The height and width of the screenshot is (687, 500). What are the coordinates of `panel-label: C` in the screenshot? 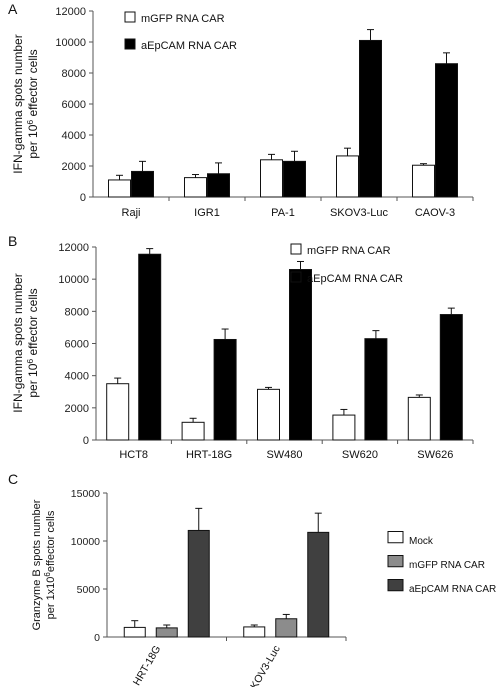 It's located at (13, 479).